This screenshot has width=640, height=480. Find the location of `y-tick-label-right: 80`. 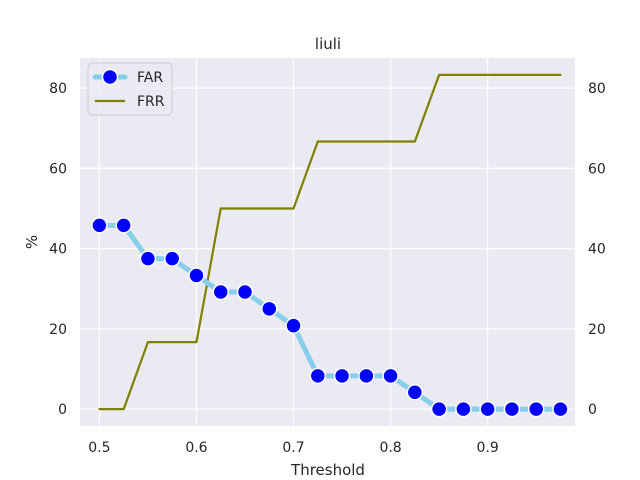

y-tick-label-right: 80 is located at coordinates (597, 89).